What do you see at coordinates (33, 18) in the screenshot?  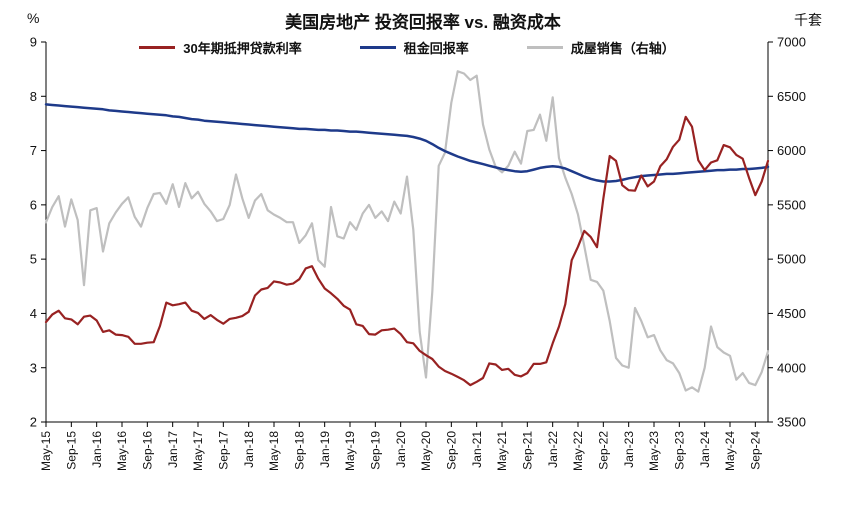 I see `left-axis-unit-label: %` at bounding box center [33, 18].